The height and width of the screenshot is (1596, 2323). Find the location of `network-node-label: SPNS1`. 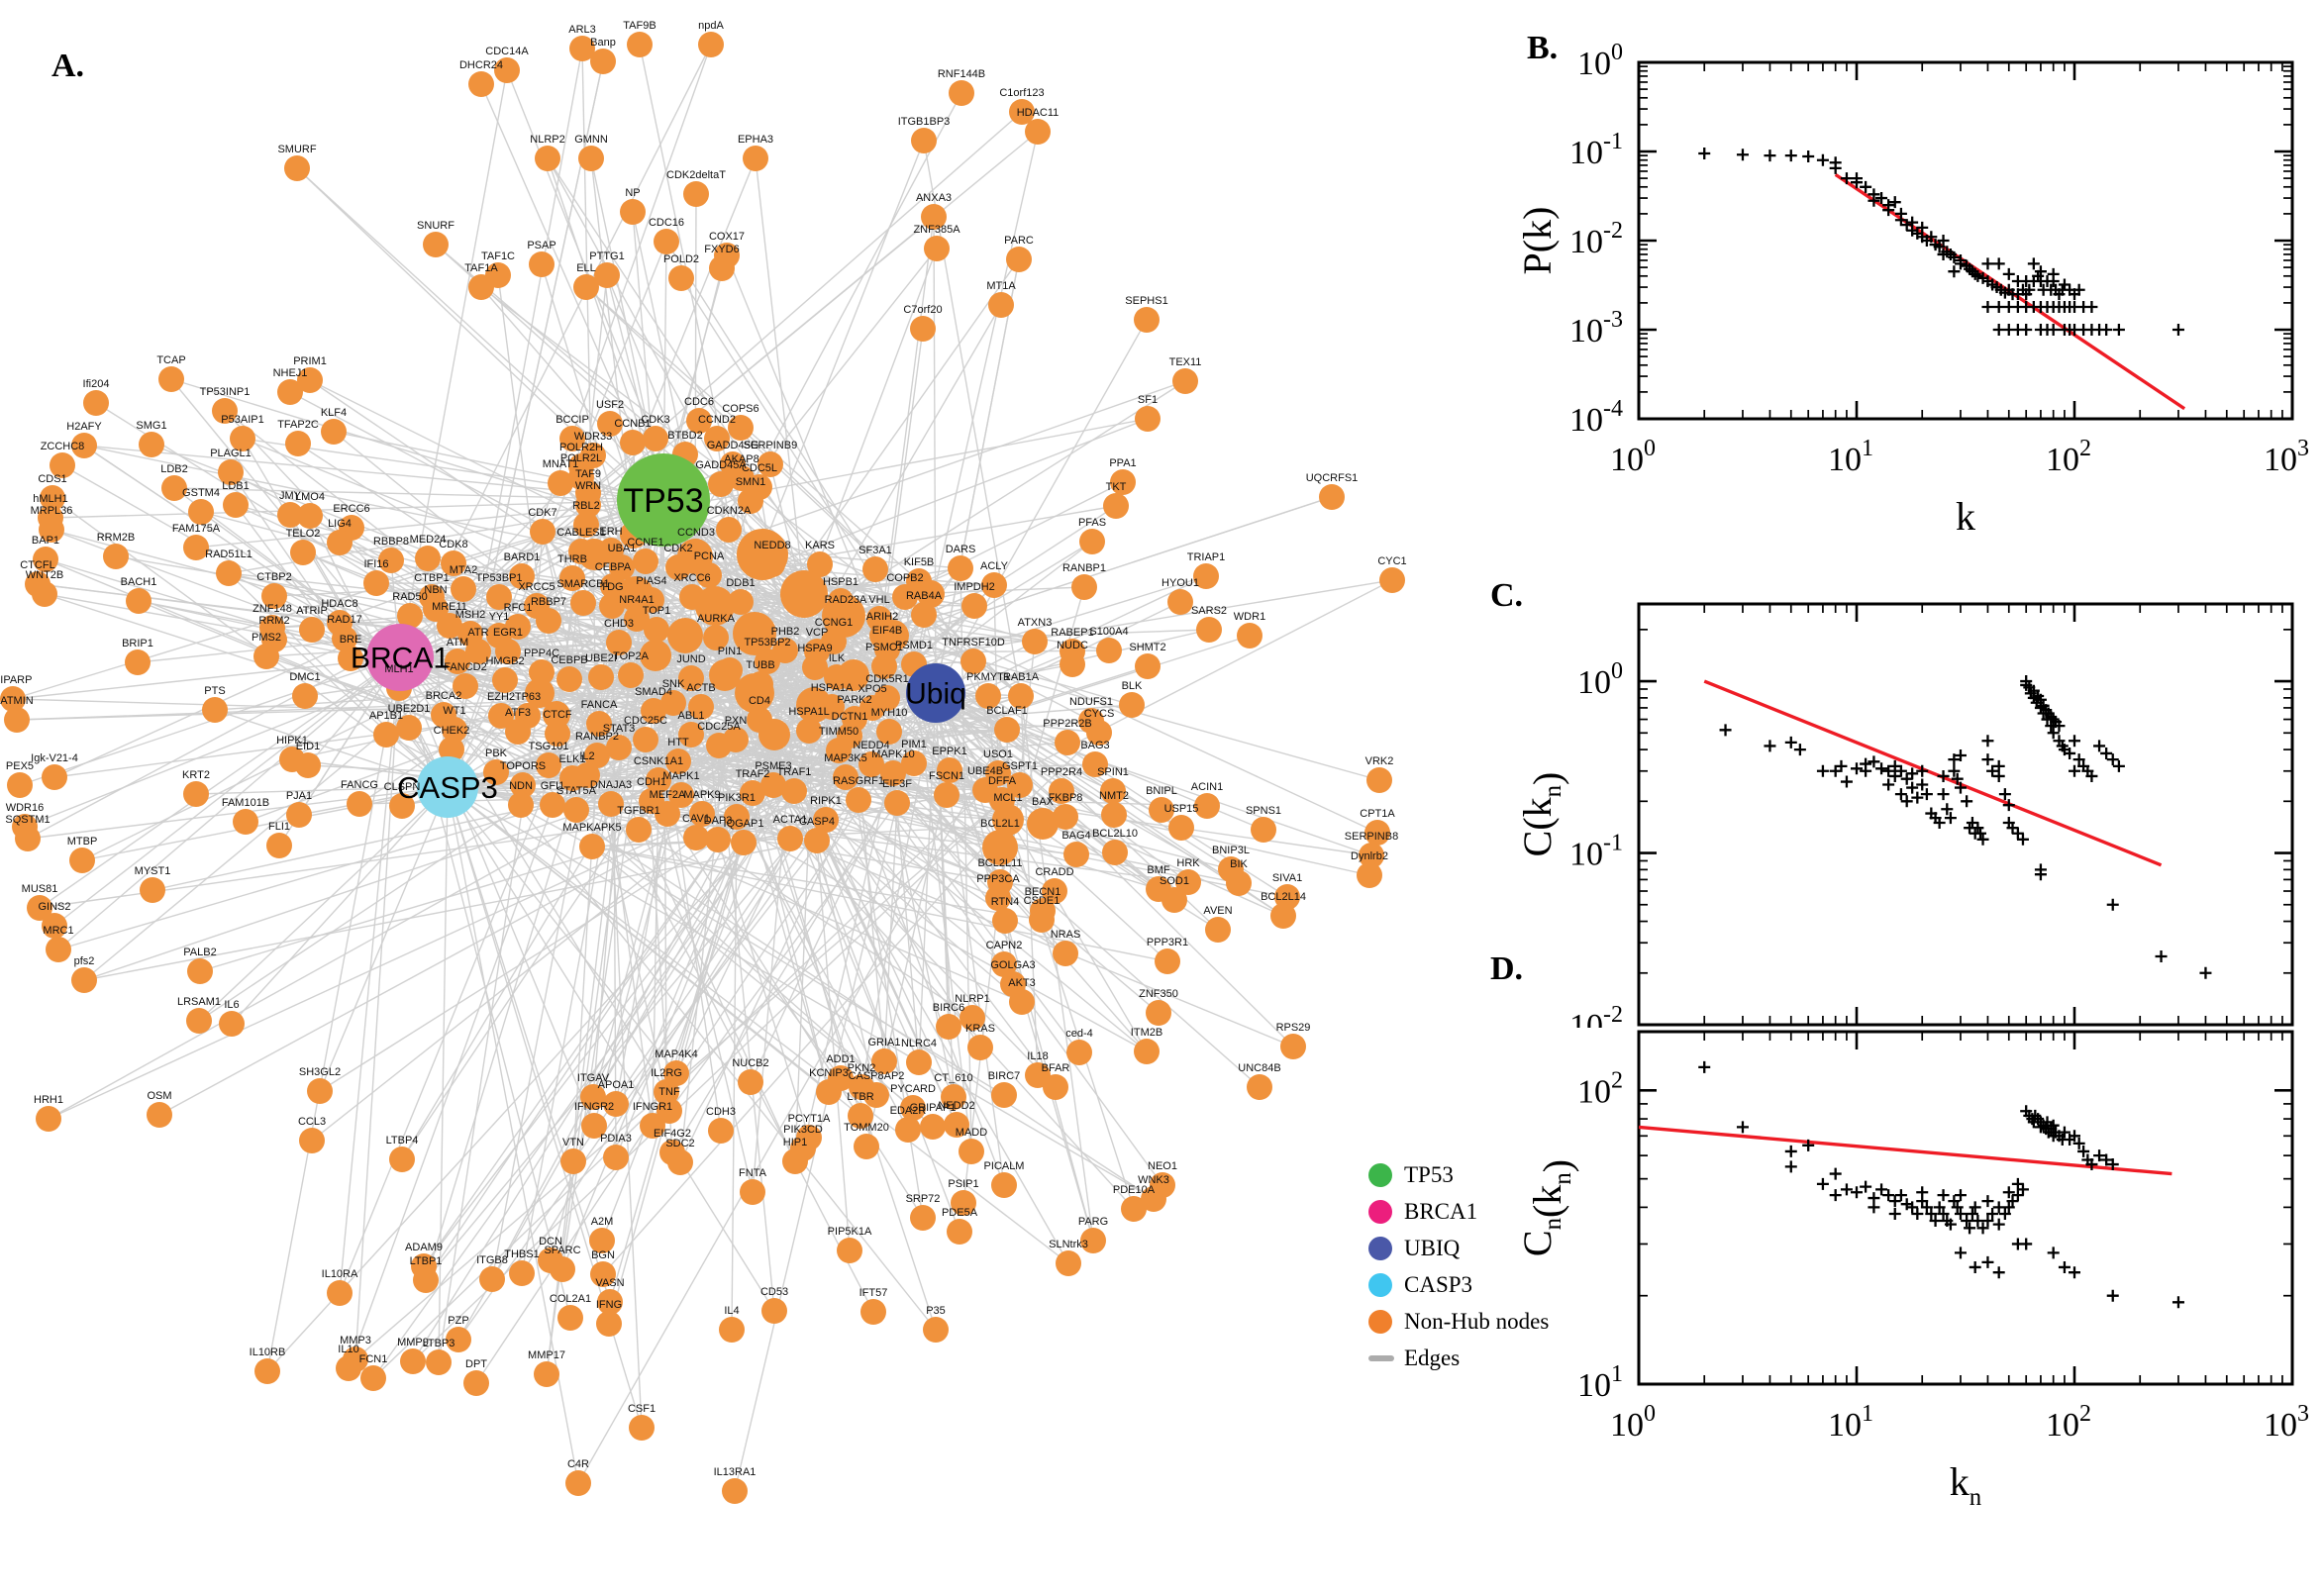

network-node-label: SPNS1 is located at coordinates (1263, 811).